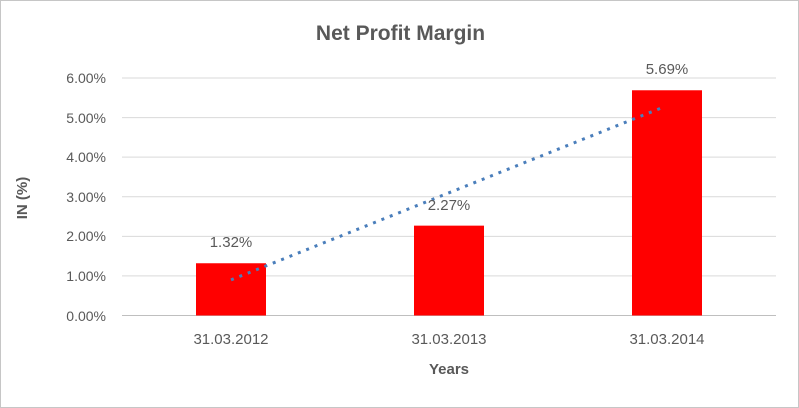 The height and width of the screenshot is (408, 799). What do you see at coordinates (86, 315) in the screenshot?
I see `y-tick-label: 0.00%` at bounding box center [86, 315].